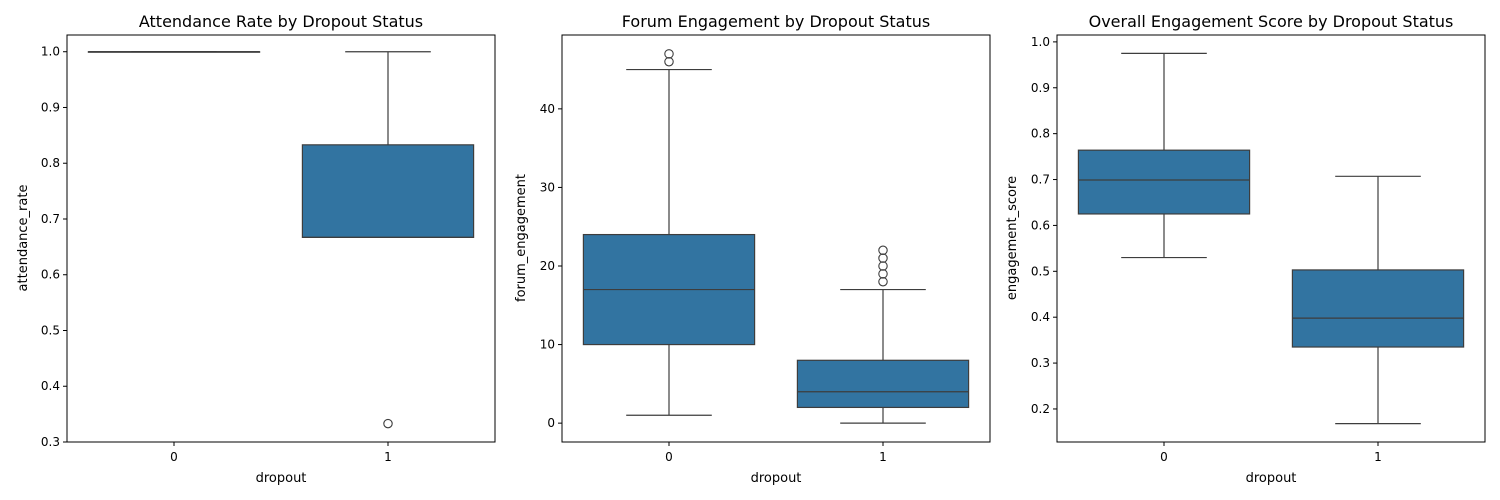 The height and width of the screenshot is (500, 1500). I want to click on y-tick-label: 0.2, so click(1040, 409).